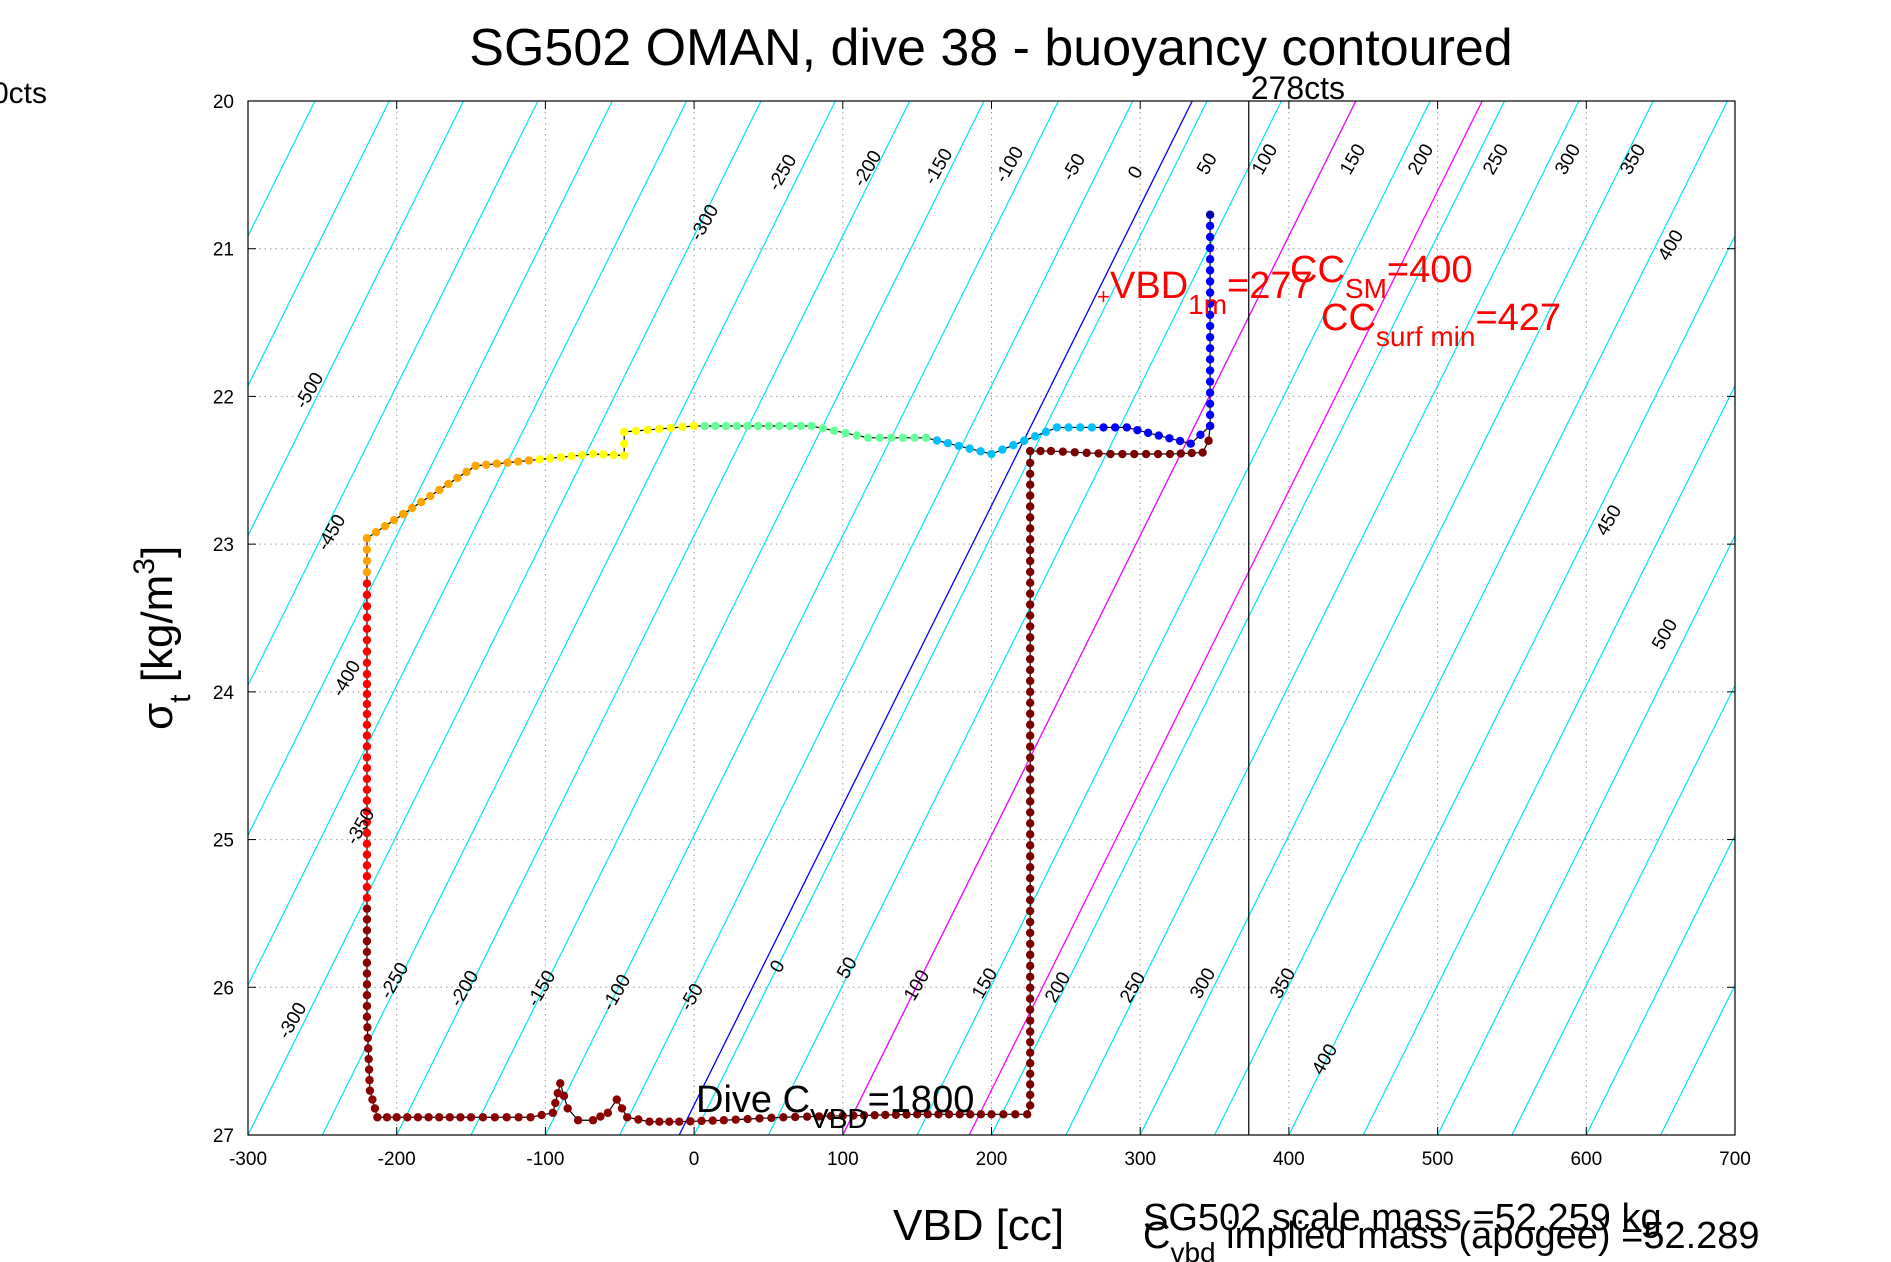  I want to click on contour-label: -350, so click(360, 826).